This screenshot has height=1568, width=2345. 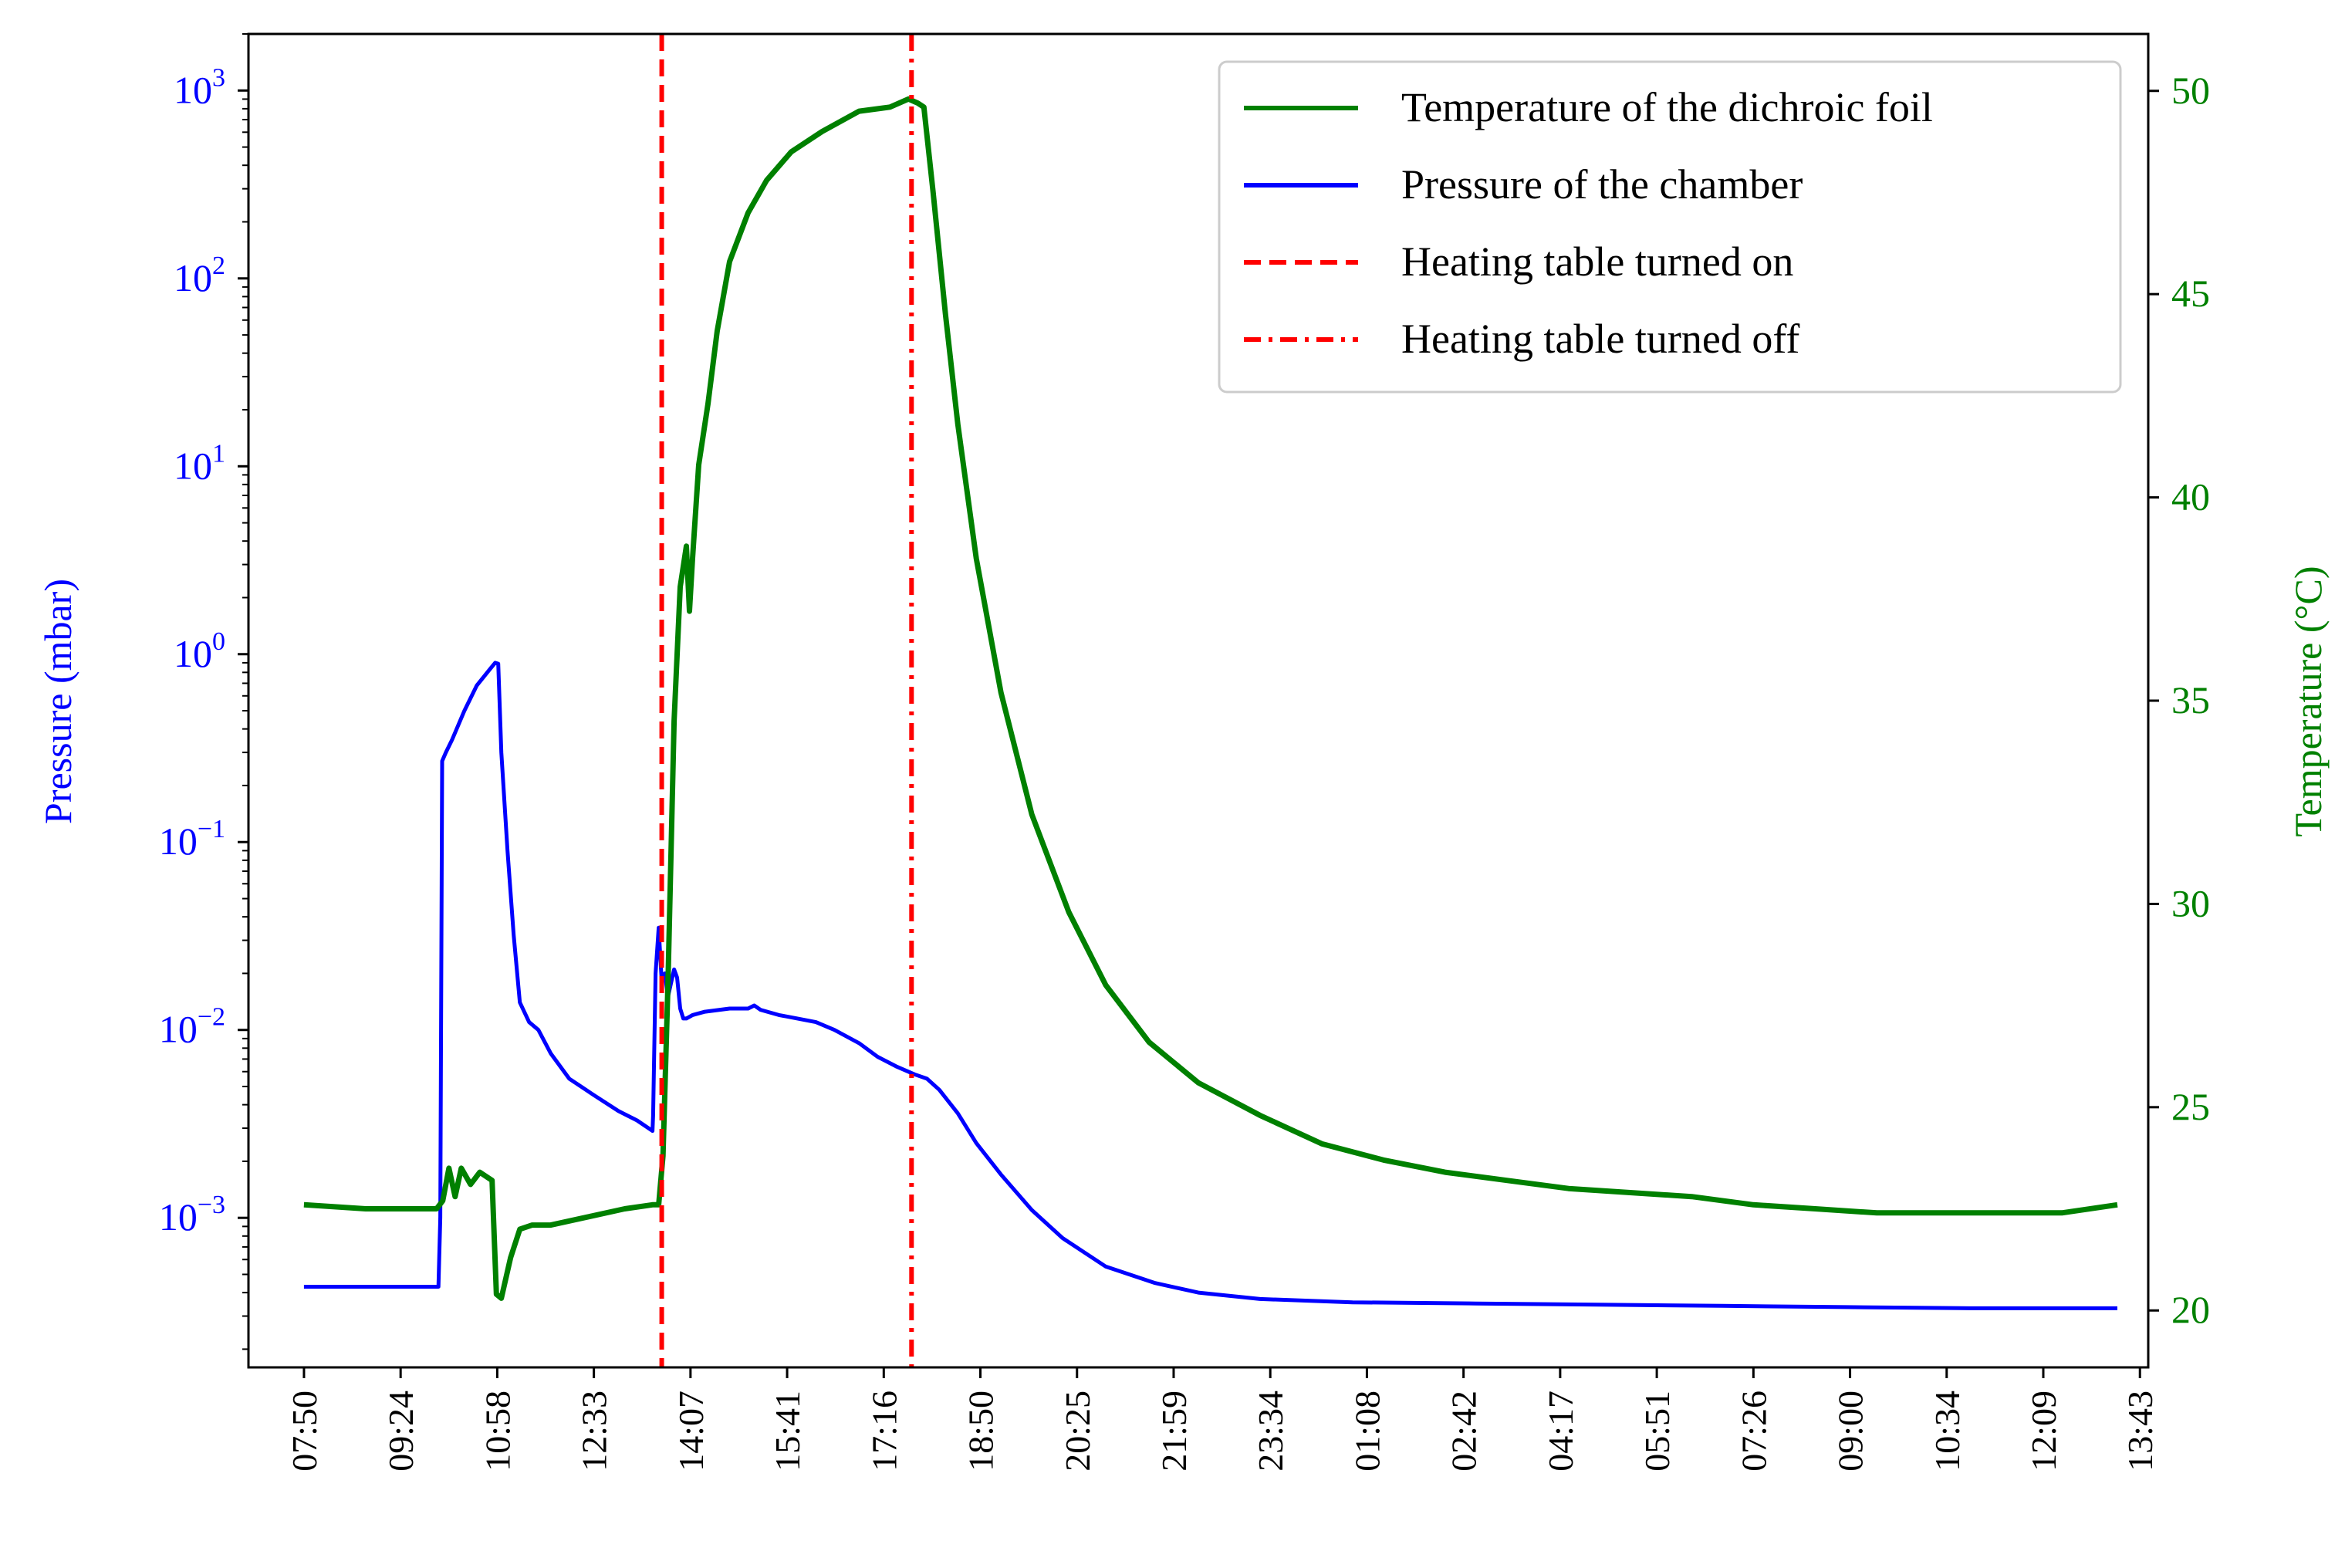 What do you see at coordinates (219, 266) in the screenshot?
I see `left-tick-exponent: 2` at bounding box center [219, 266].